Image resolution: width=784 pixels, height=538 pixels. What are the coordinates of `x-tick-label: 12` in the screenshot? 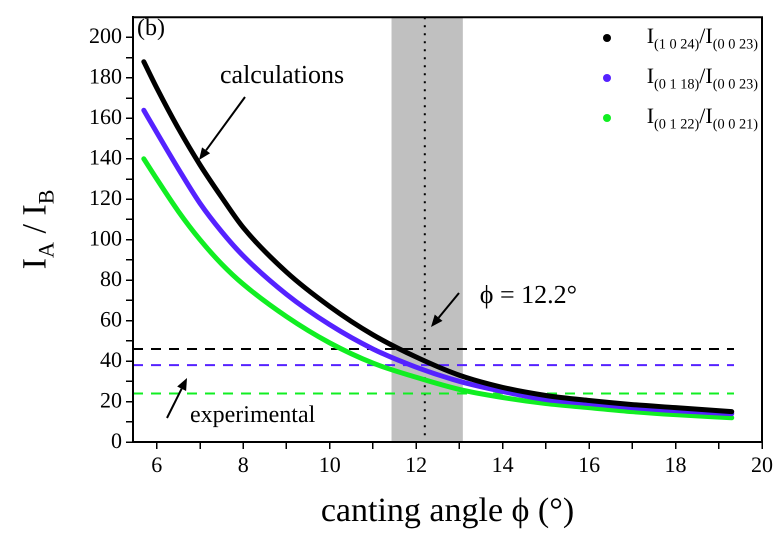 It's located at (416, 464).